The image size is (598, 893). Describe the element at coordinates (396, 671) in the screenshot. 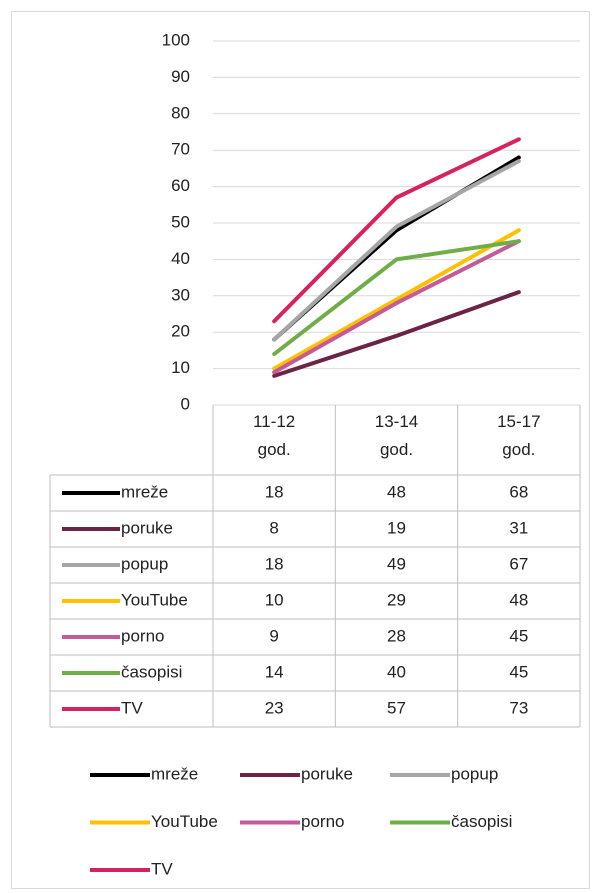

I see `table-cell: 40` at that location.